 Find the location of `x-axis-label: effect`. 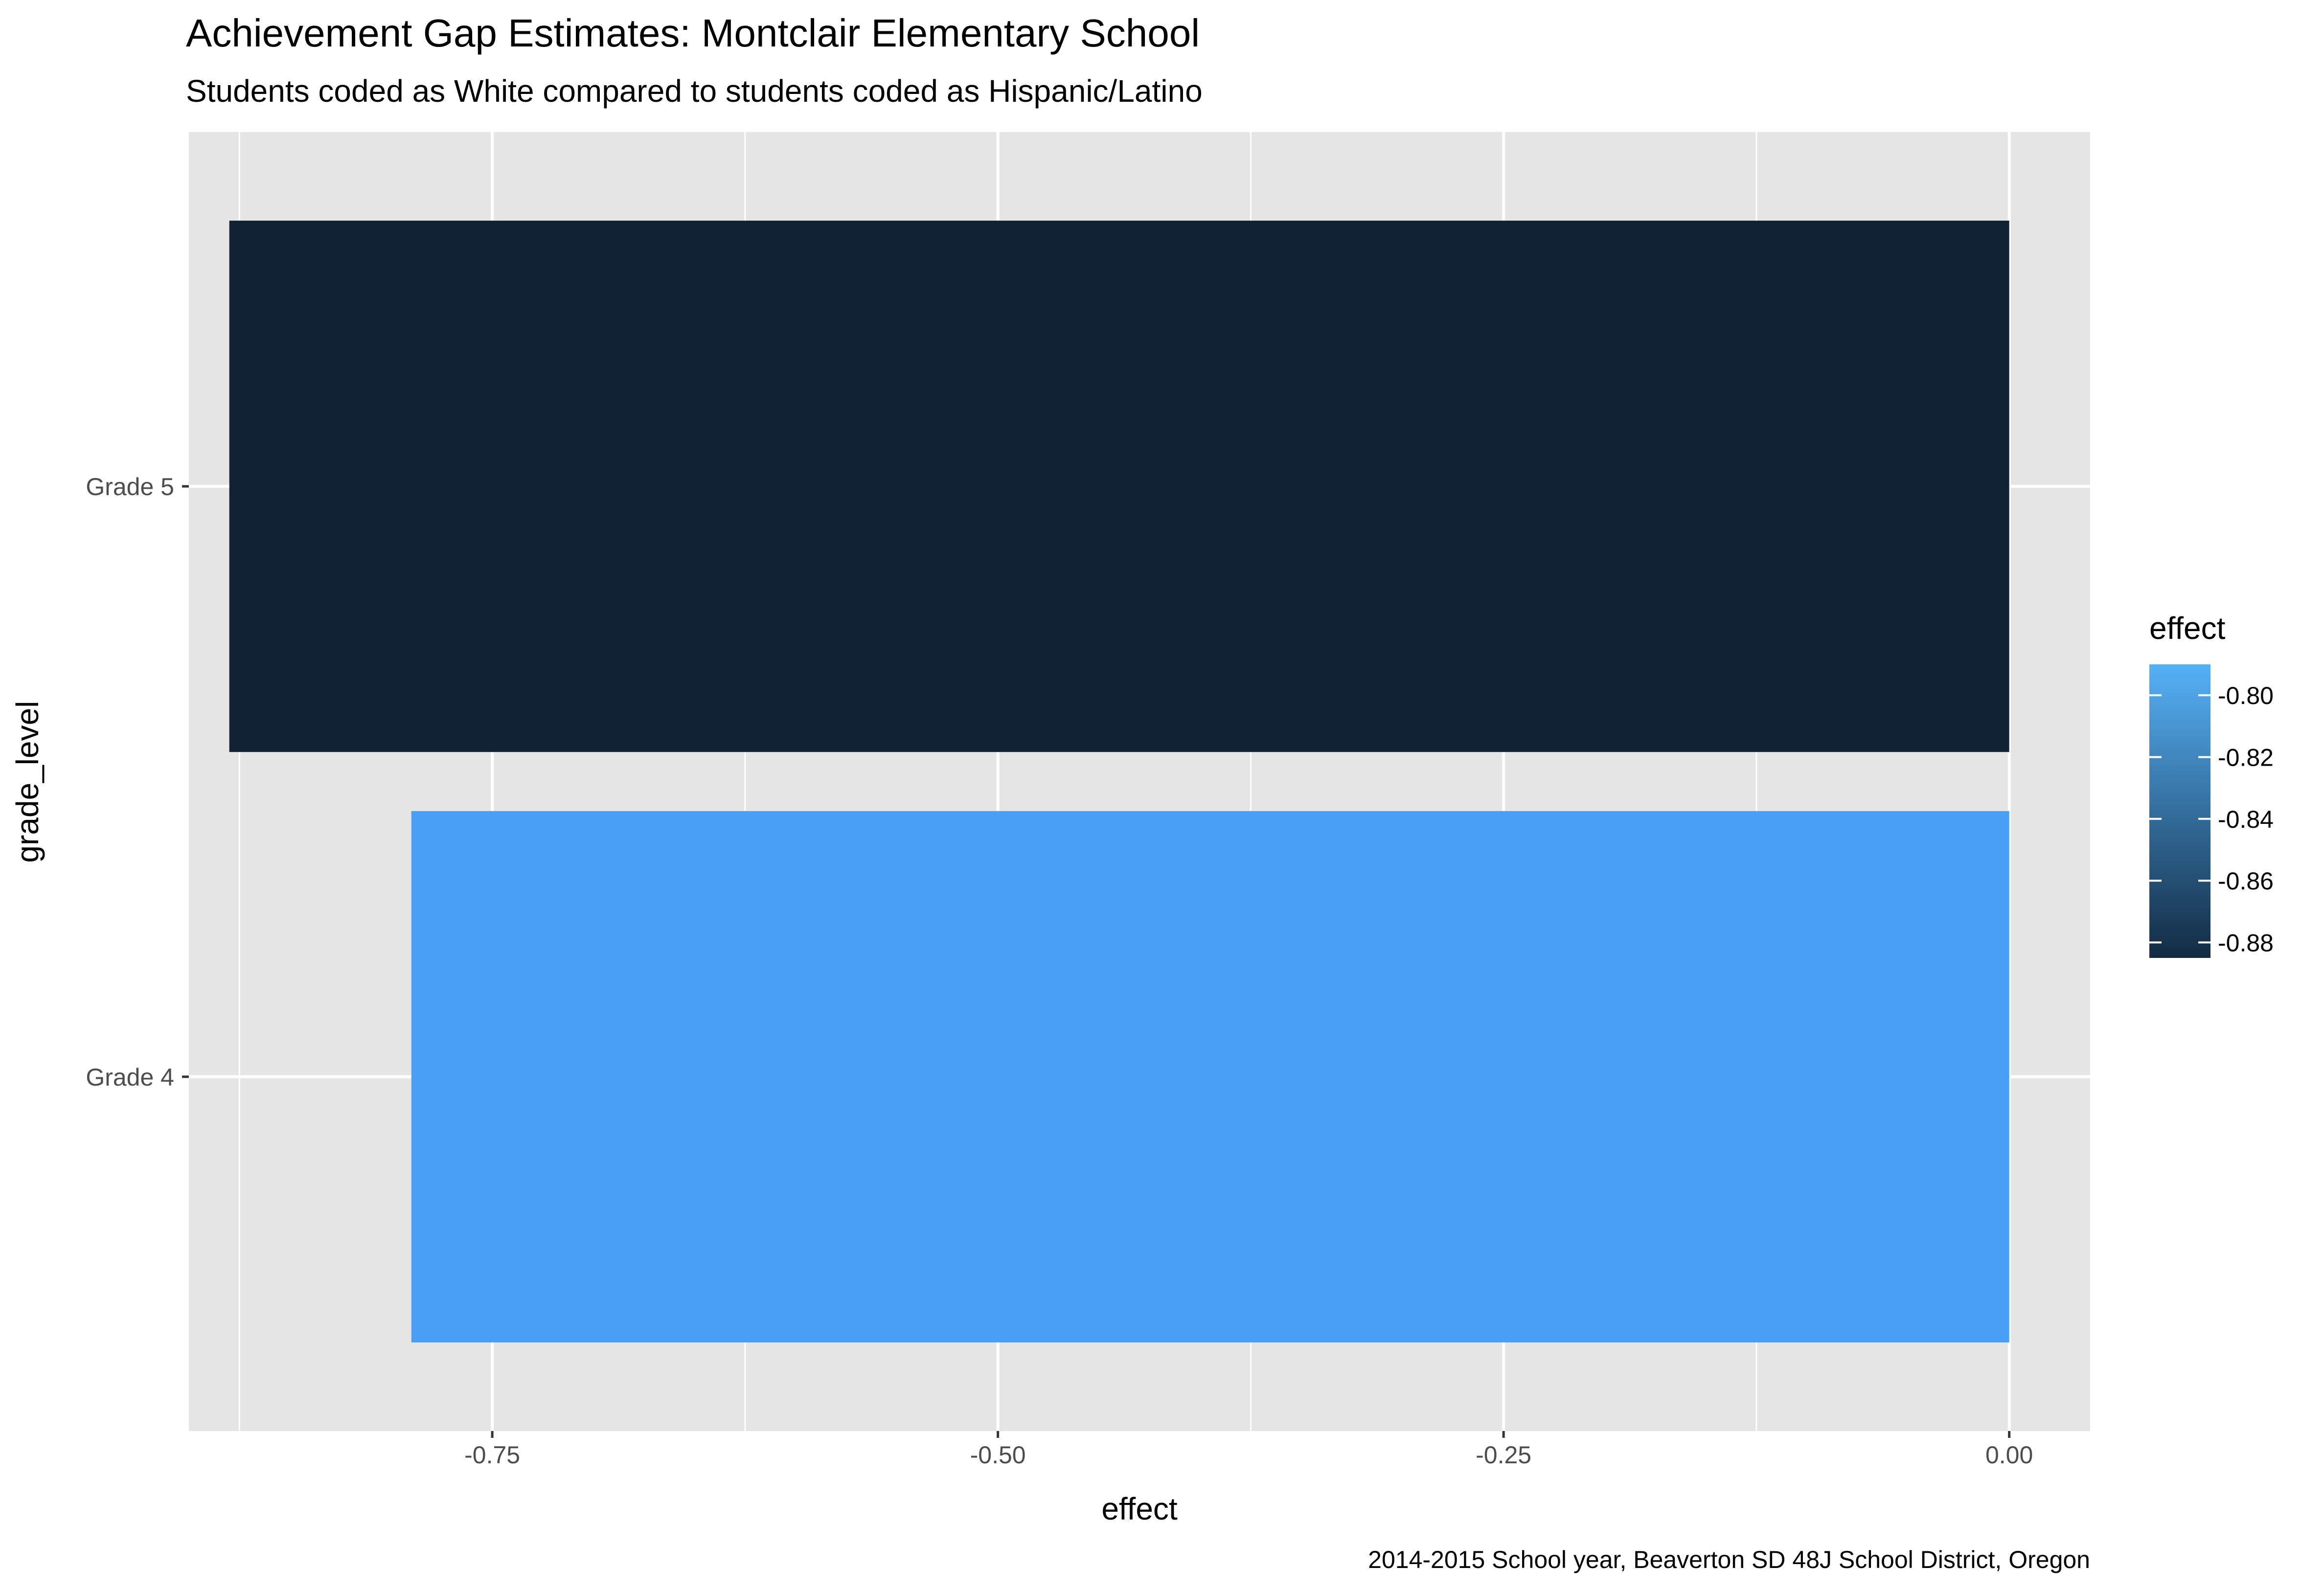

x-axis-label: effect is located at coordinates (1139, 1509).